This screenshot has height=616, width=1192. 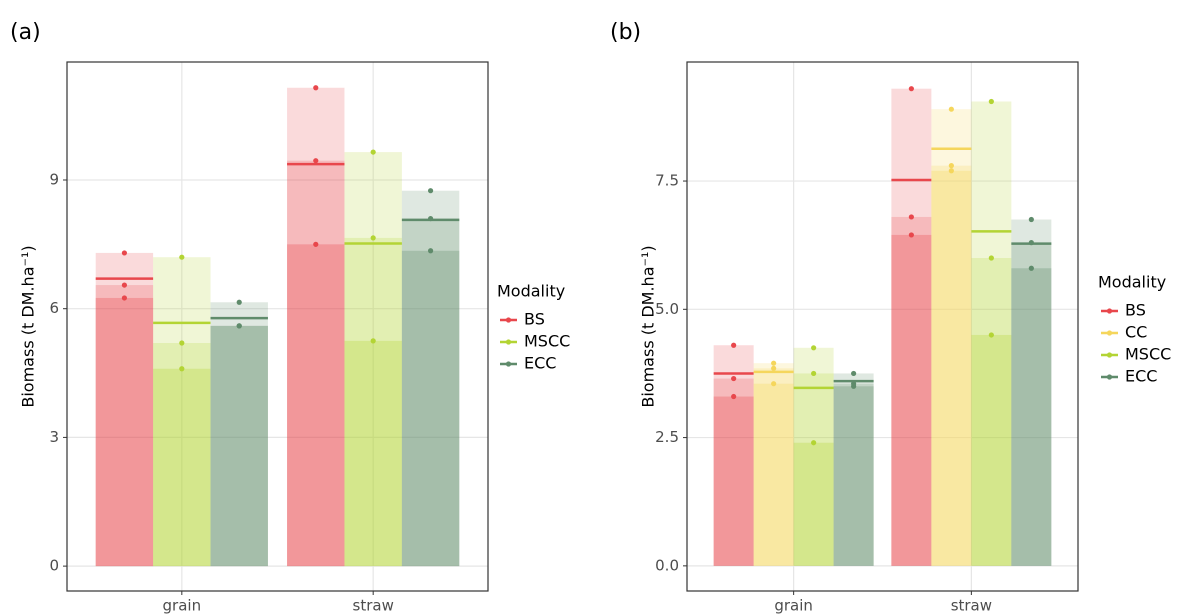 What do you see at coordinates (54, 437) in the screenshot?
I see `y-tick-label: 3` at bounding box center [54, 437].